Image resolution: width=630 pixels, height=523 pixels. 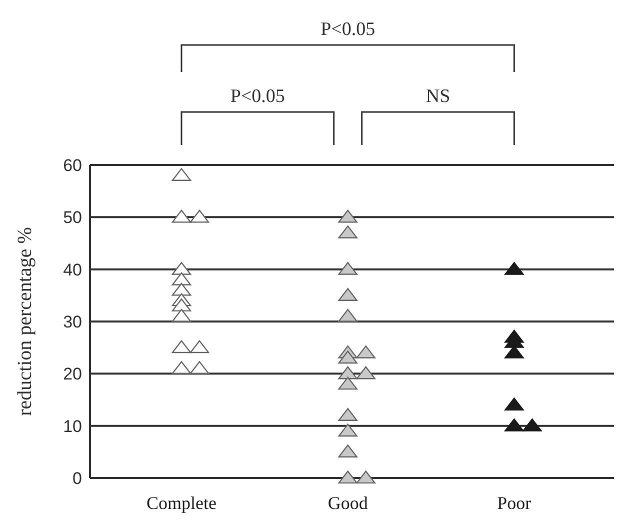 What do you see at coordinates (348, 502) in the screenshot?
I see `x-tick-label: Good` at bounding box center [348, 502].